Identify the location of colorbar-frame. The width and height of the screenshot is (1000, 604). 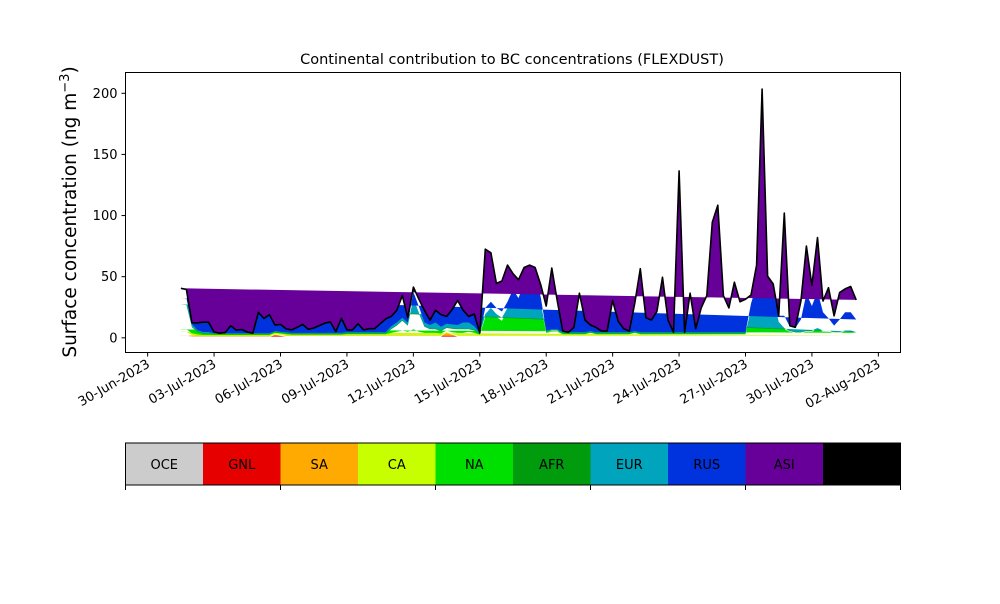
(513, 464).